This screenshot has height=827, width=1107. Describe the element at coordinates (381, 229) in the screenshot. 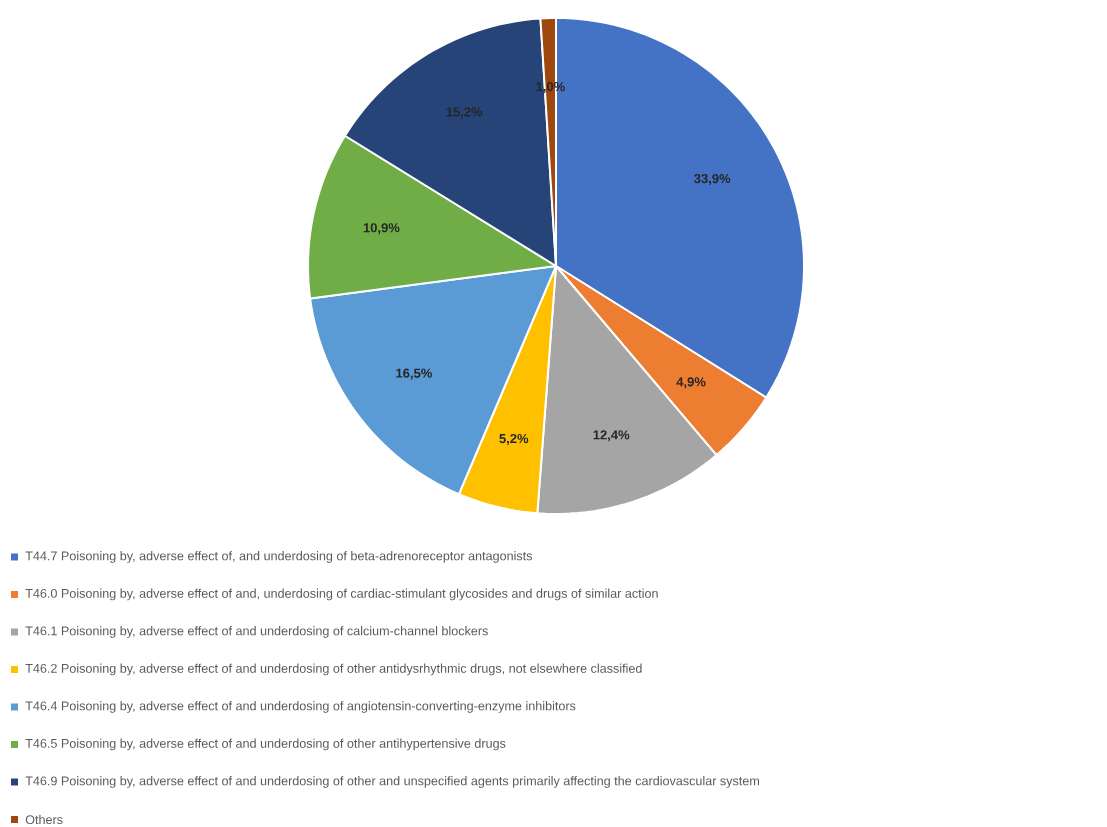

I see `data-label: 10,9%` at that location.